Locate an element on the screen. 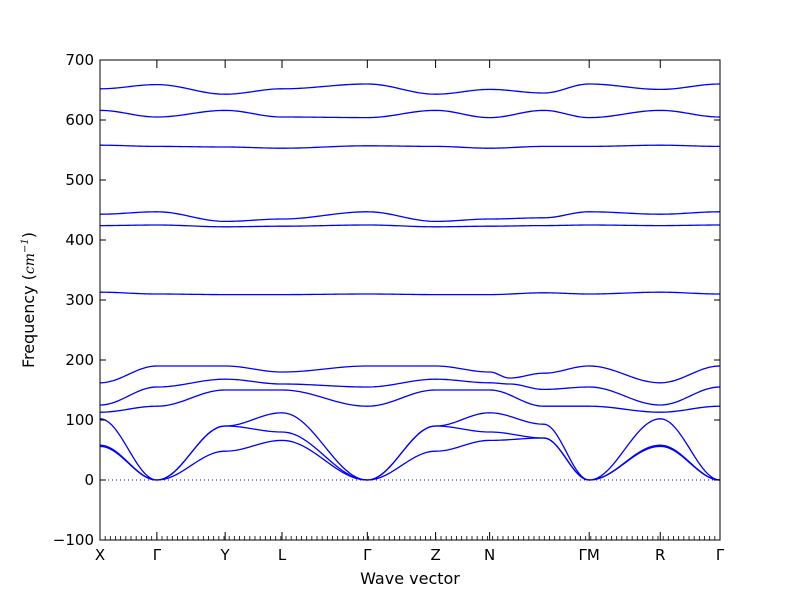 This screenshot has height=600, width=800. x-tick-label: ΓM is located at coordinates (589, 555).